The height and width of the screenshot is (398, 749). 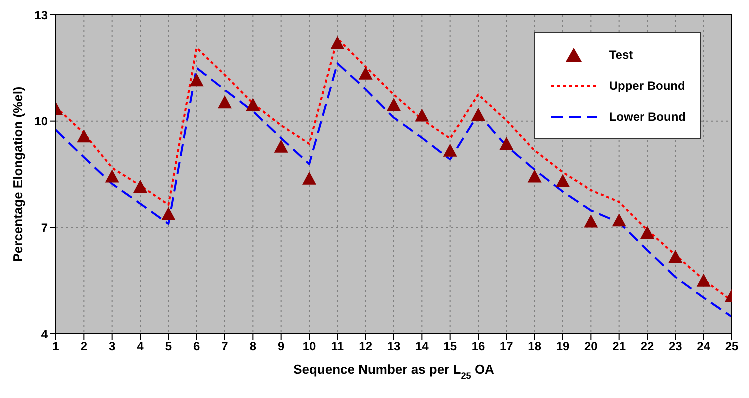 What do you see at coordinates (84, 347) in the screenshot?
I see `x-tick-label: 2` at bounding box center [84, 347].